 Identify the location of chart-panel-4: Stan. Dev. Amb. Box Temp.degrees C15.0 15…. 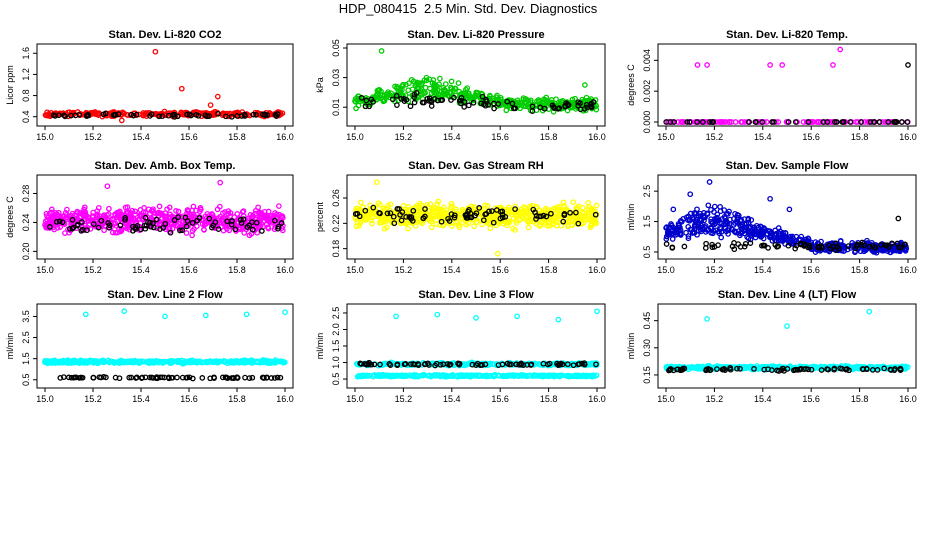
(149, 217).